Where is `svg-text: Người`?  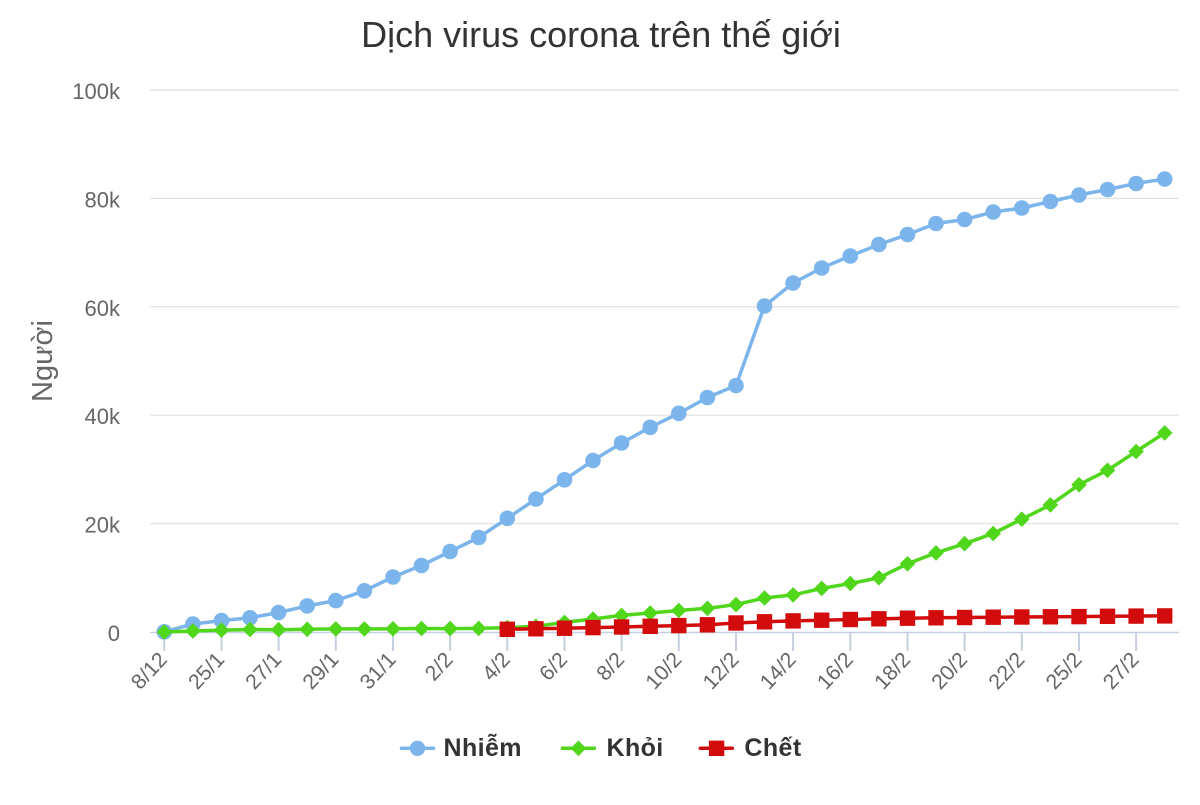 svg-text: Người is located at coordinates (43, 361).